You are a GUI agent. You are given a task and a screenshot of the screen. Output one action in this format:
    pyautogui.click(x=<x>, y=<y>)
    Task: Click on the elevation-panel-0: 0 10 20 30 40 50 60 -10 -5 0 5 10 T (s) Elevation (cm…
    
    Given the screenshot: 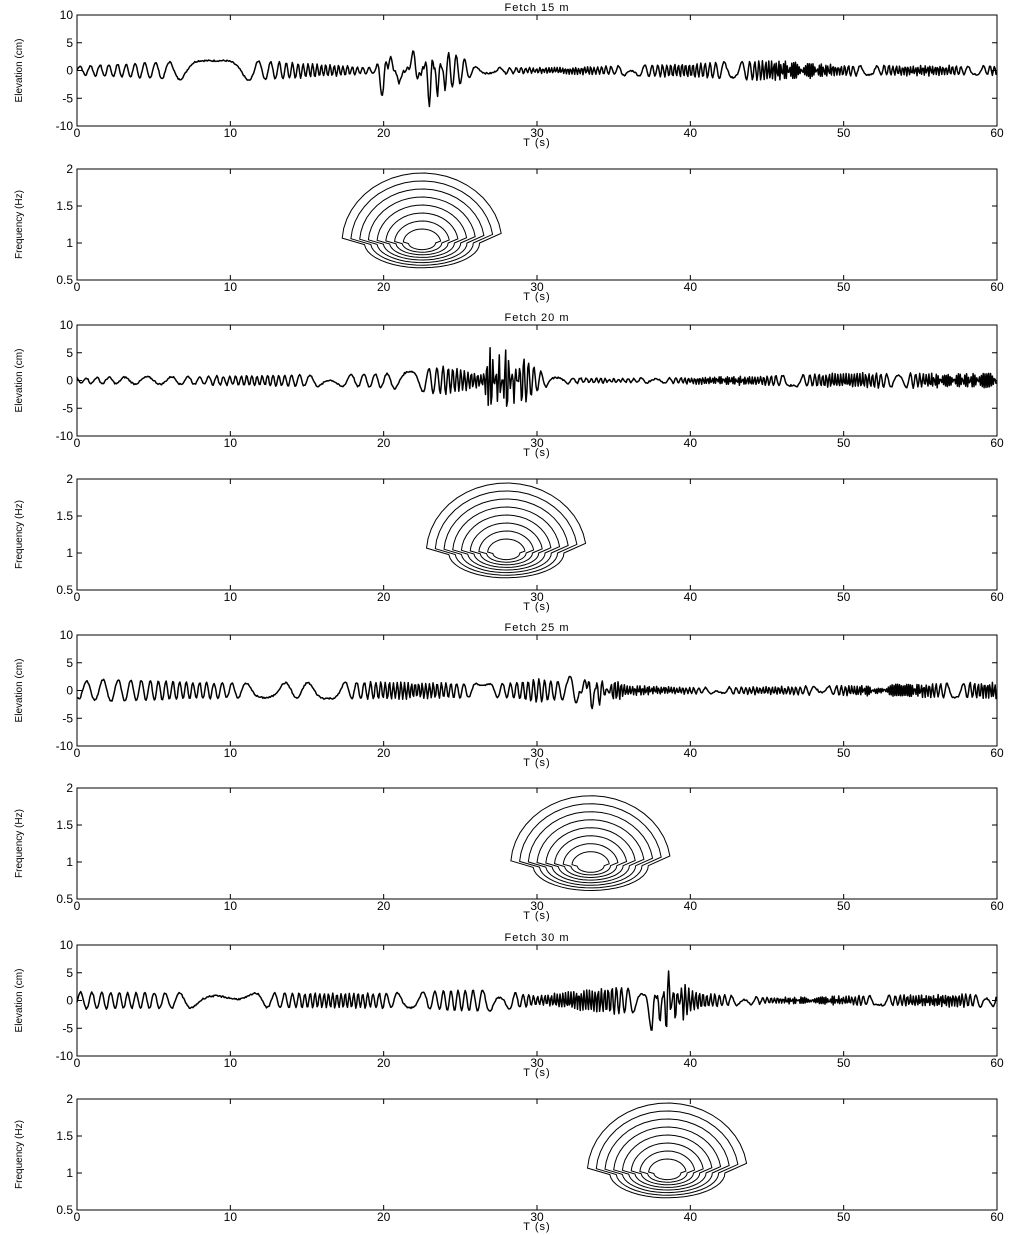 What is the action you would take?
    pyautogui.click(x=509, y=75)
    